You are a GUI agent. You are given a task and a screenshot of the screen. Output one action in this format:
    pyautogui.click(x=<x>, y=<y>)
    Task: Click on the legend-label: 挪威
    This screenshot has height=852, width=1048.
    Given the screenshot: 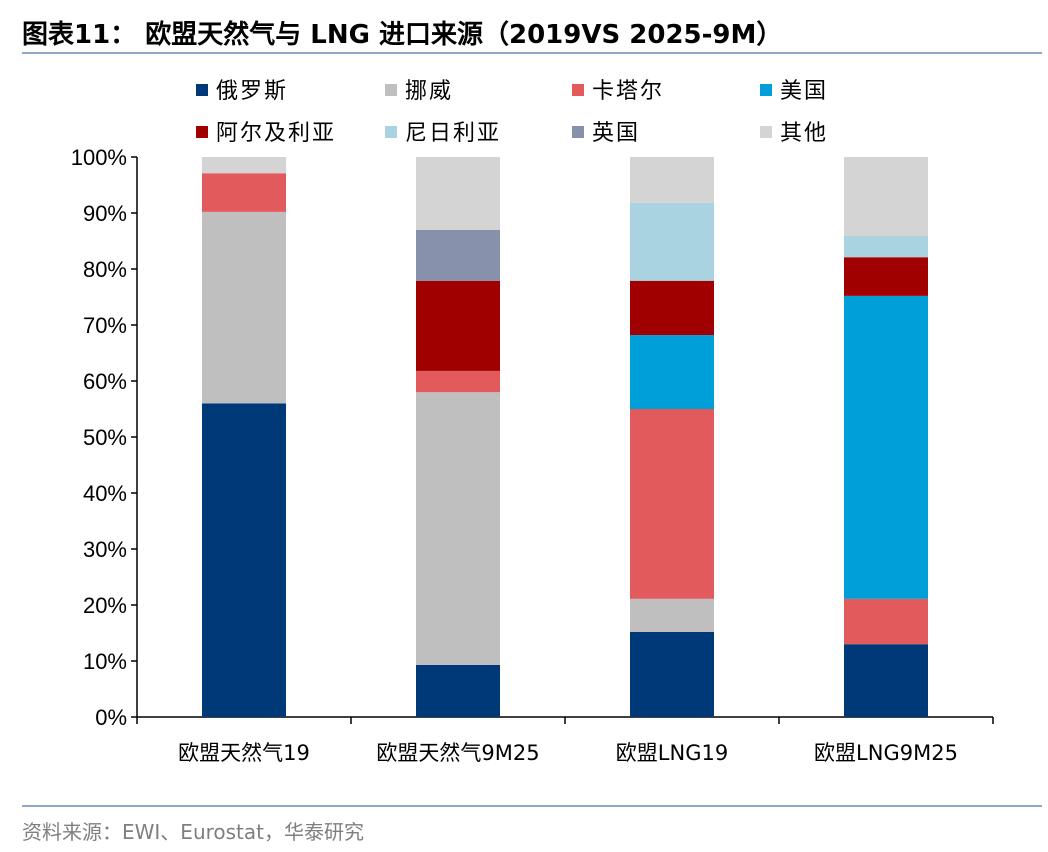 What is the action you would take?
    pyautogui.click(x=429, y=91)
    